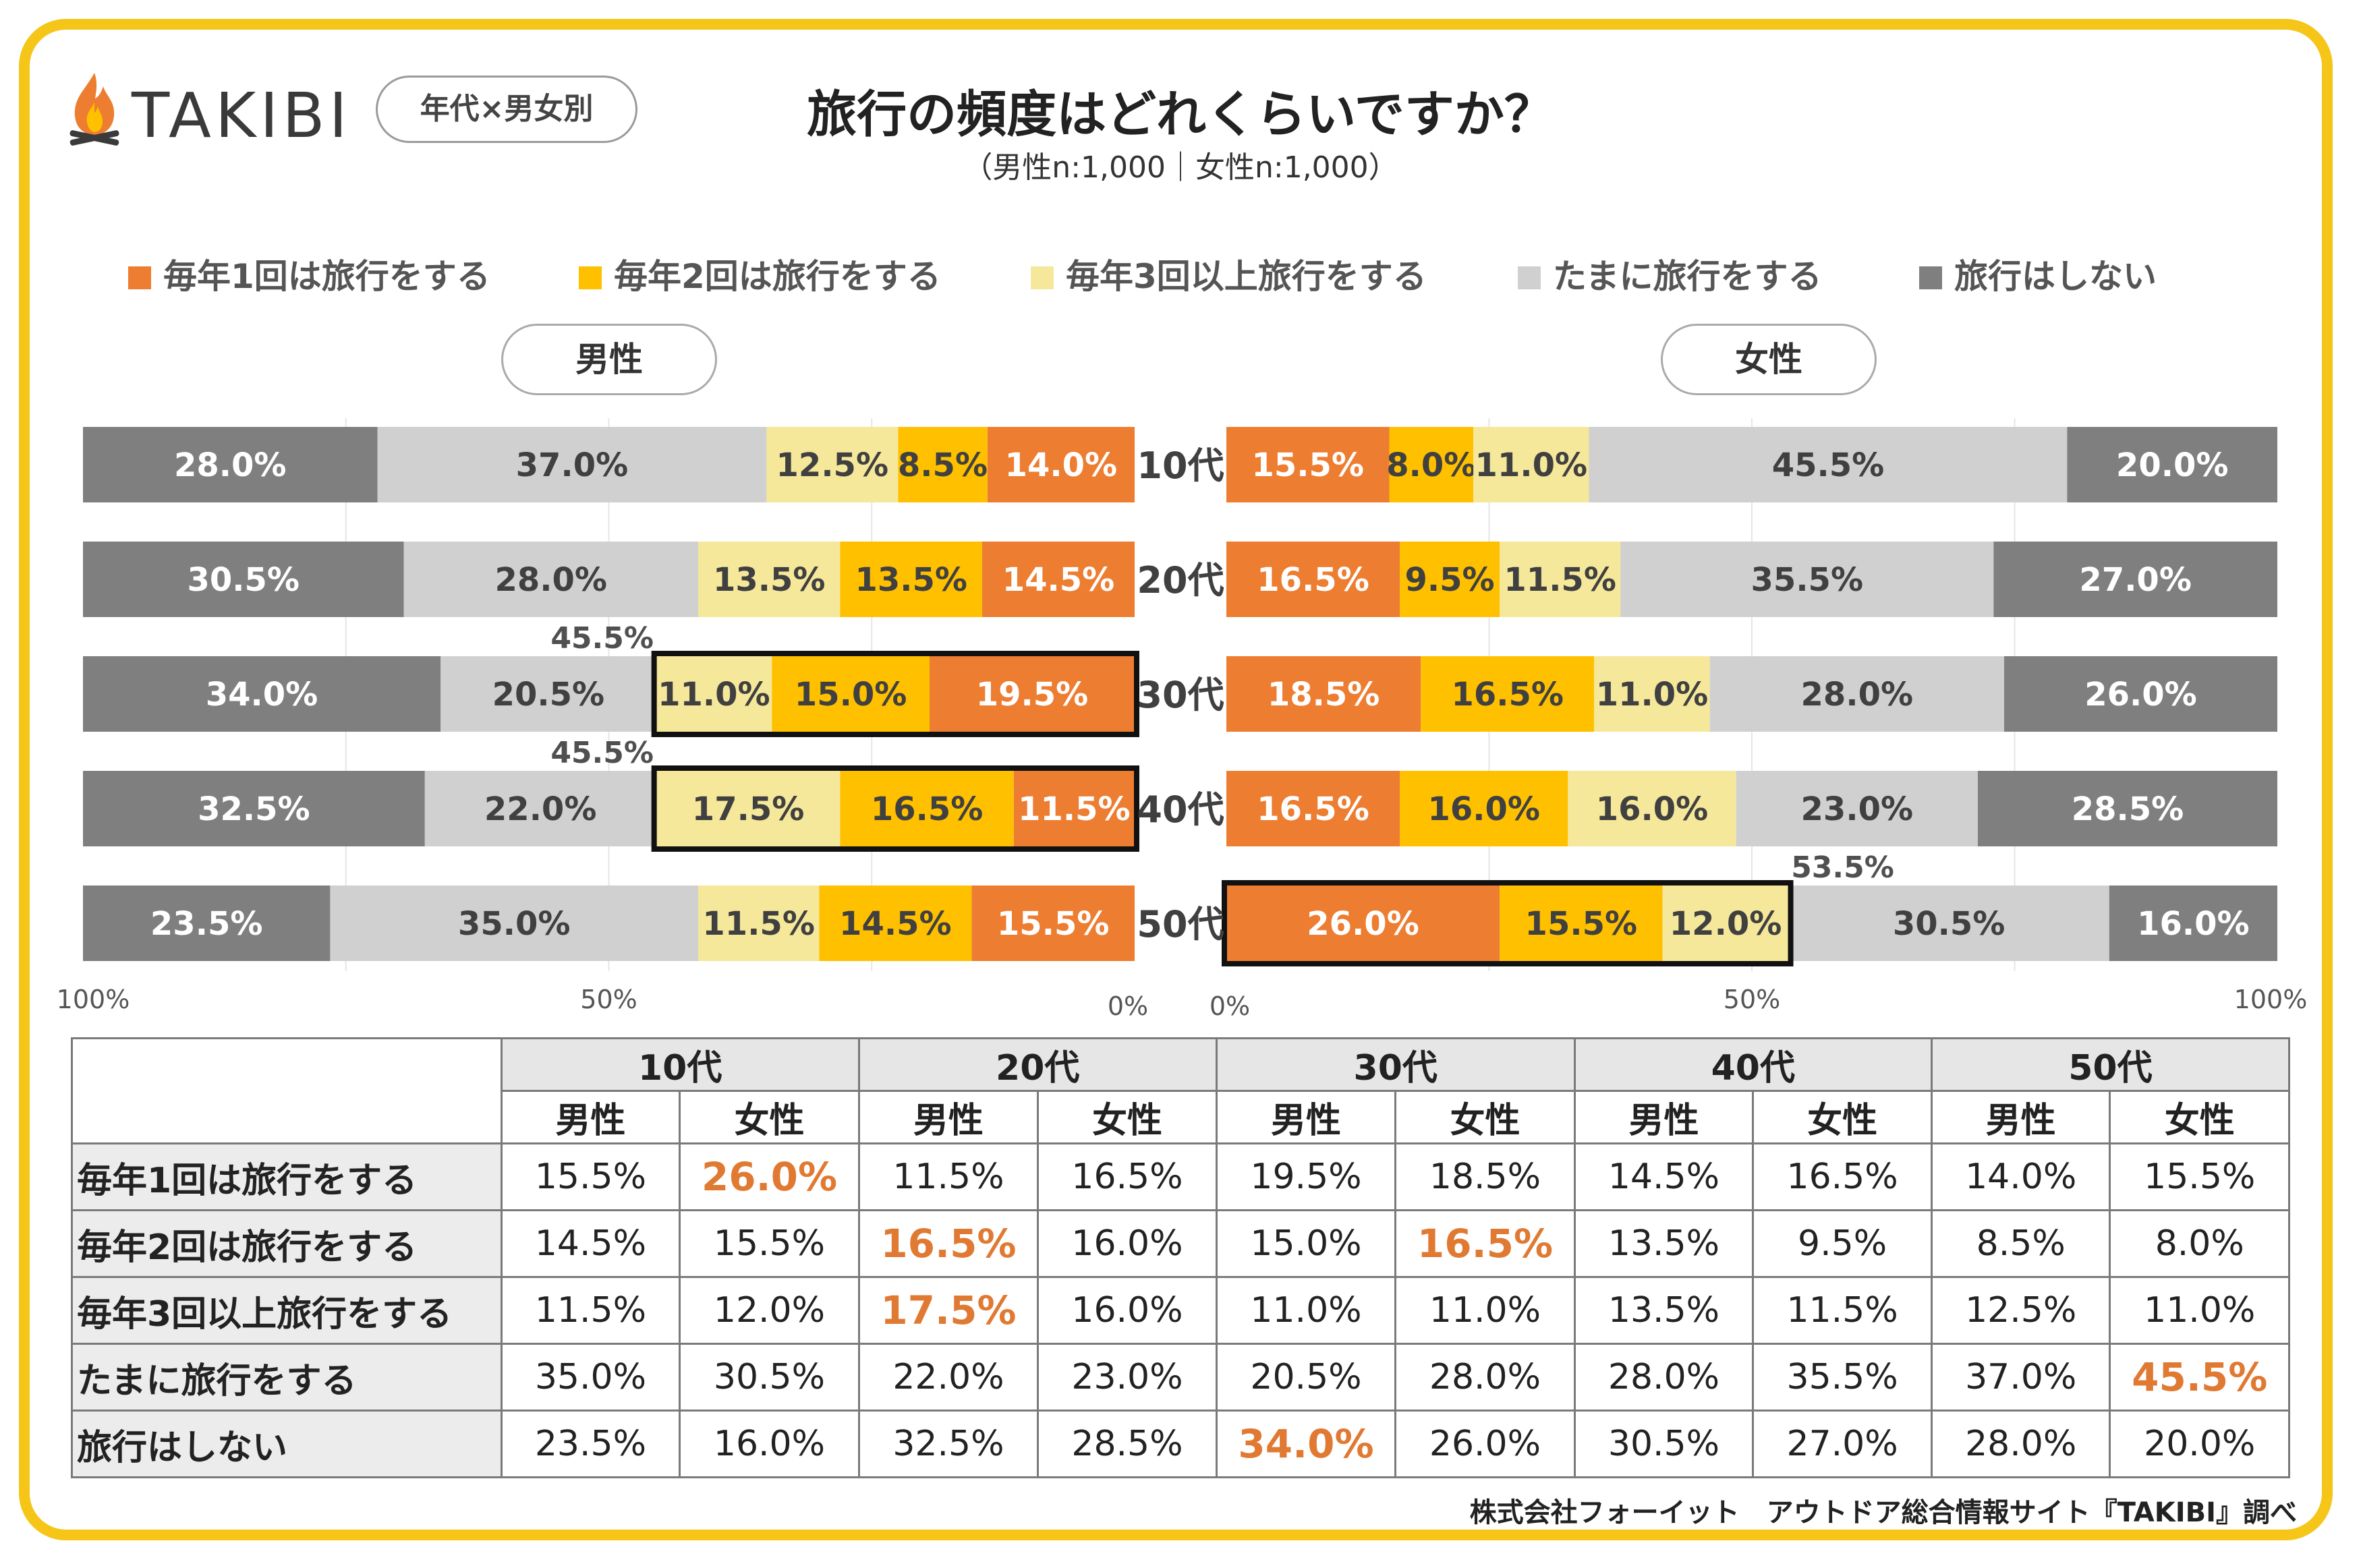 This screenshot has height=1568, width=2361. Describe the element at coordinates (949, 1377) in the screenshot. I see `table-cell: 22.0%` at that location.